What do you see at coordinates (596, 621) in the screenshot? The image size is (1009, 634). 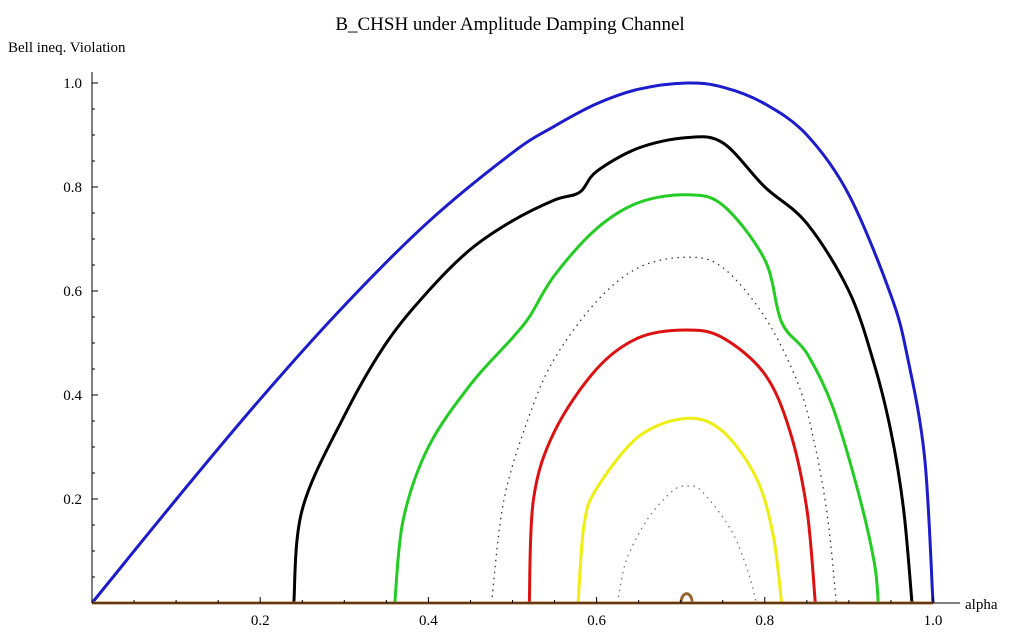 I see `x-tick-label: 0.6` at bounding box center [596, 621].